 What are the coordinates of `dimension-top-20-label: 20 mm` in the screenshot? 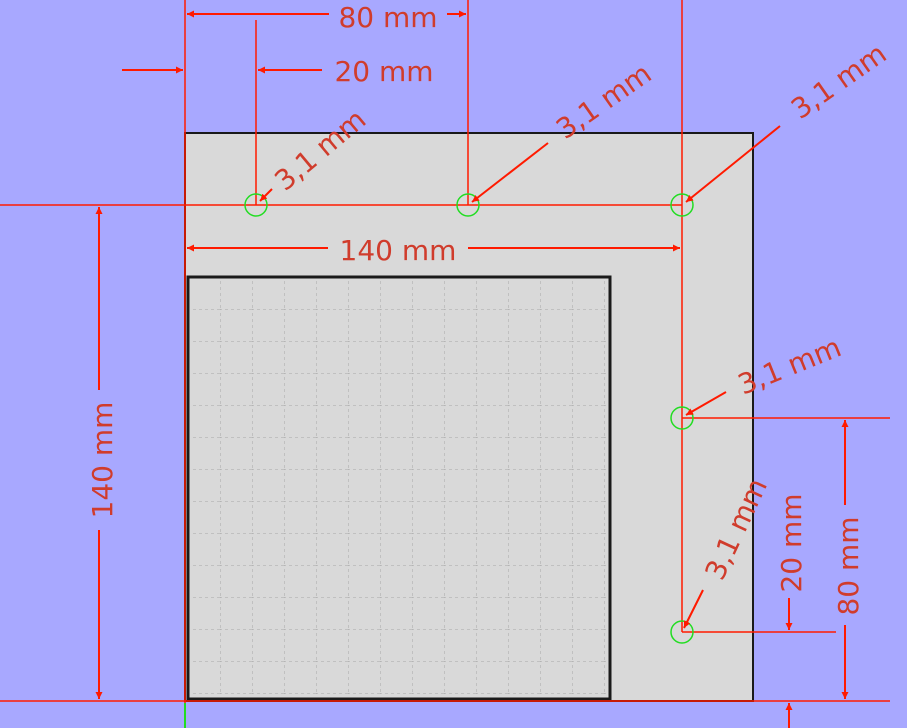 It's located at (383, 71).